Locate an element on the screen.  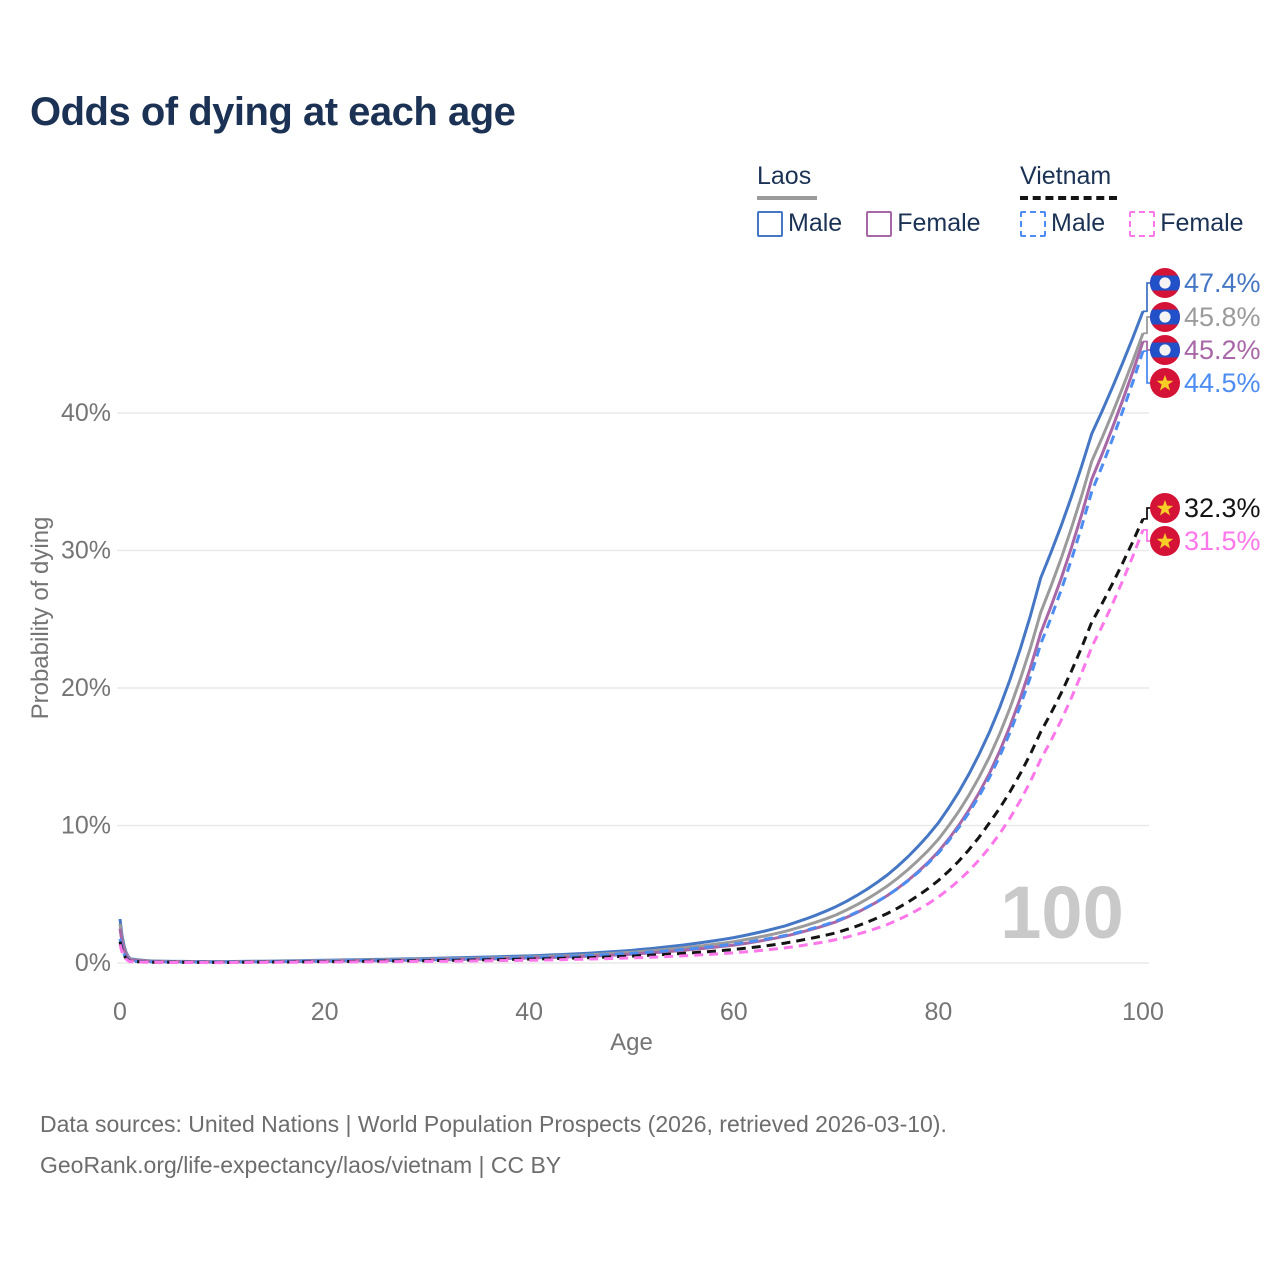
x-tick-label: 0 is located at coordinates (120, 1012).